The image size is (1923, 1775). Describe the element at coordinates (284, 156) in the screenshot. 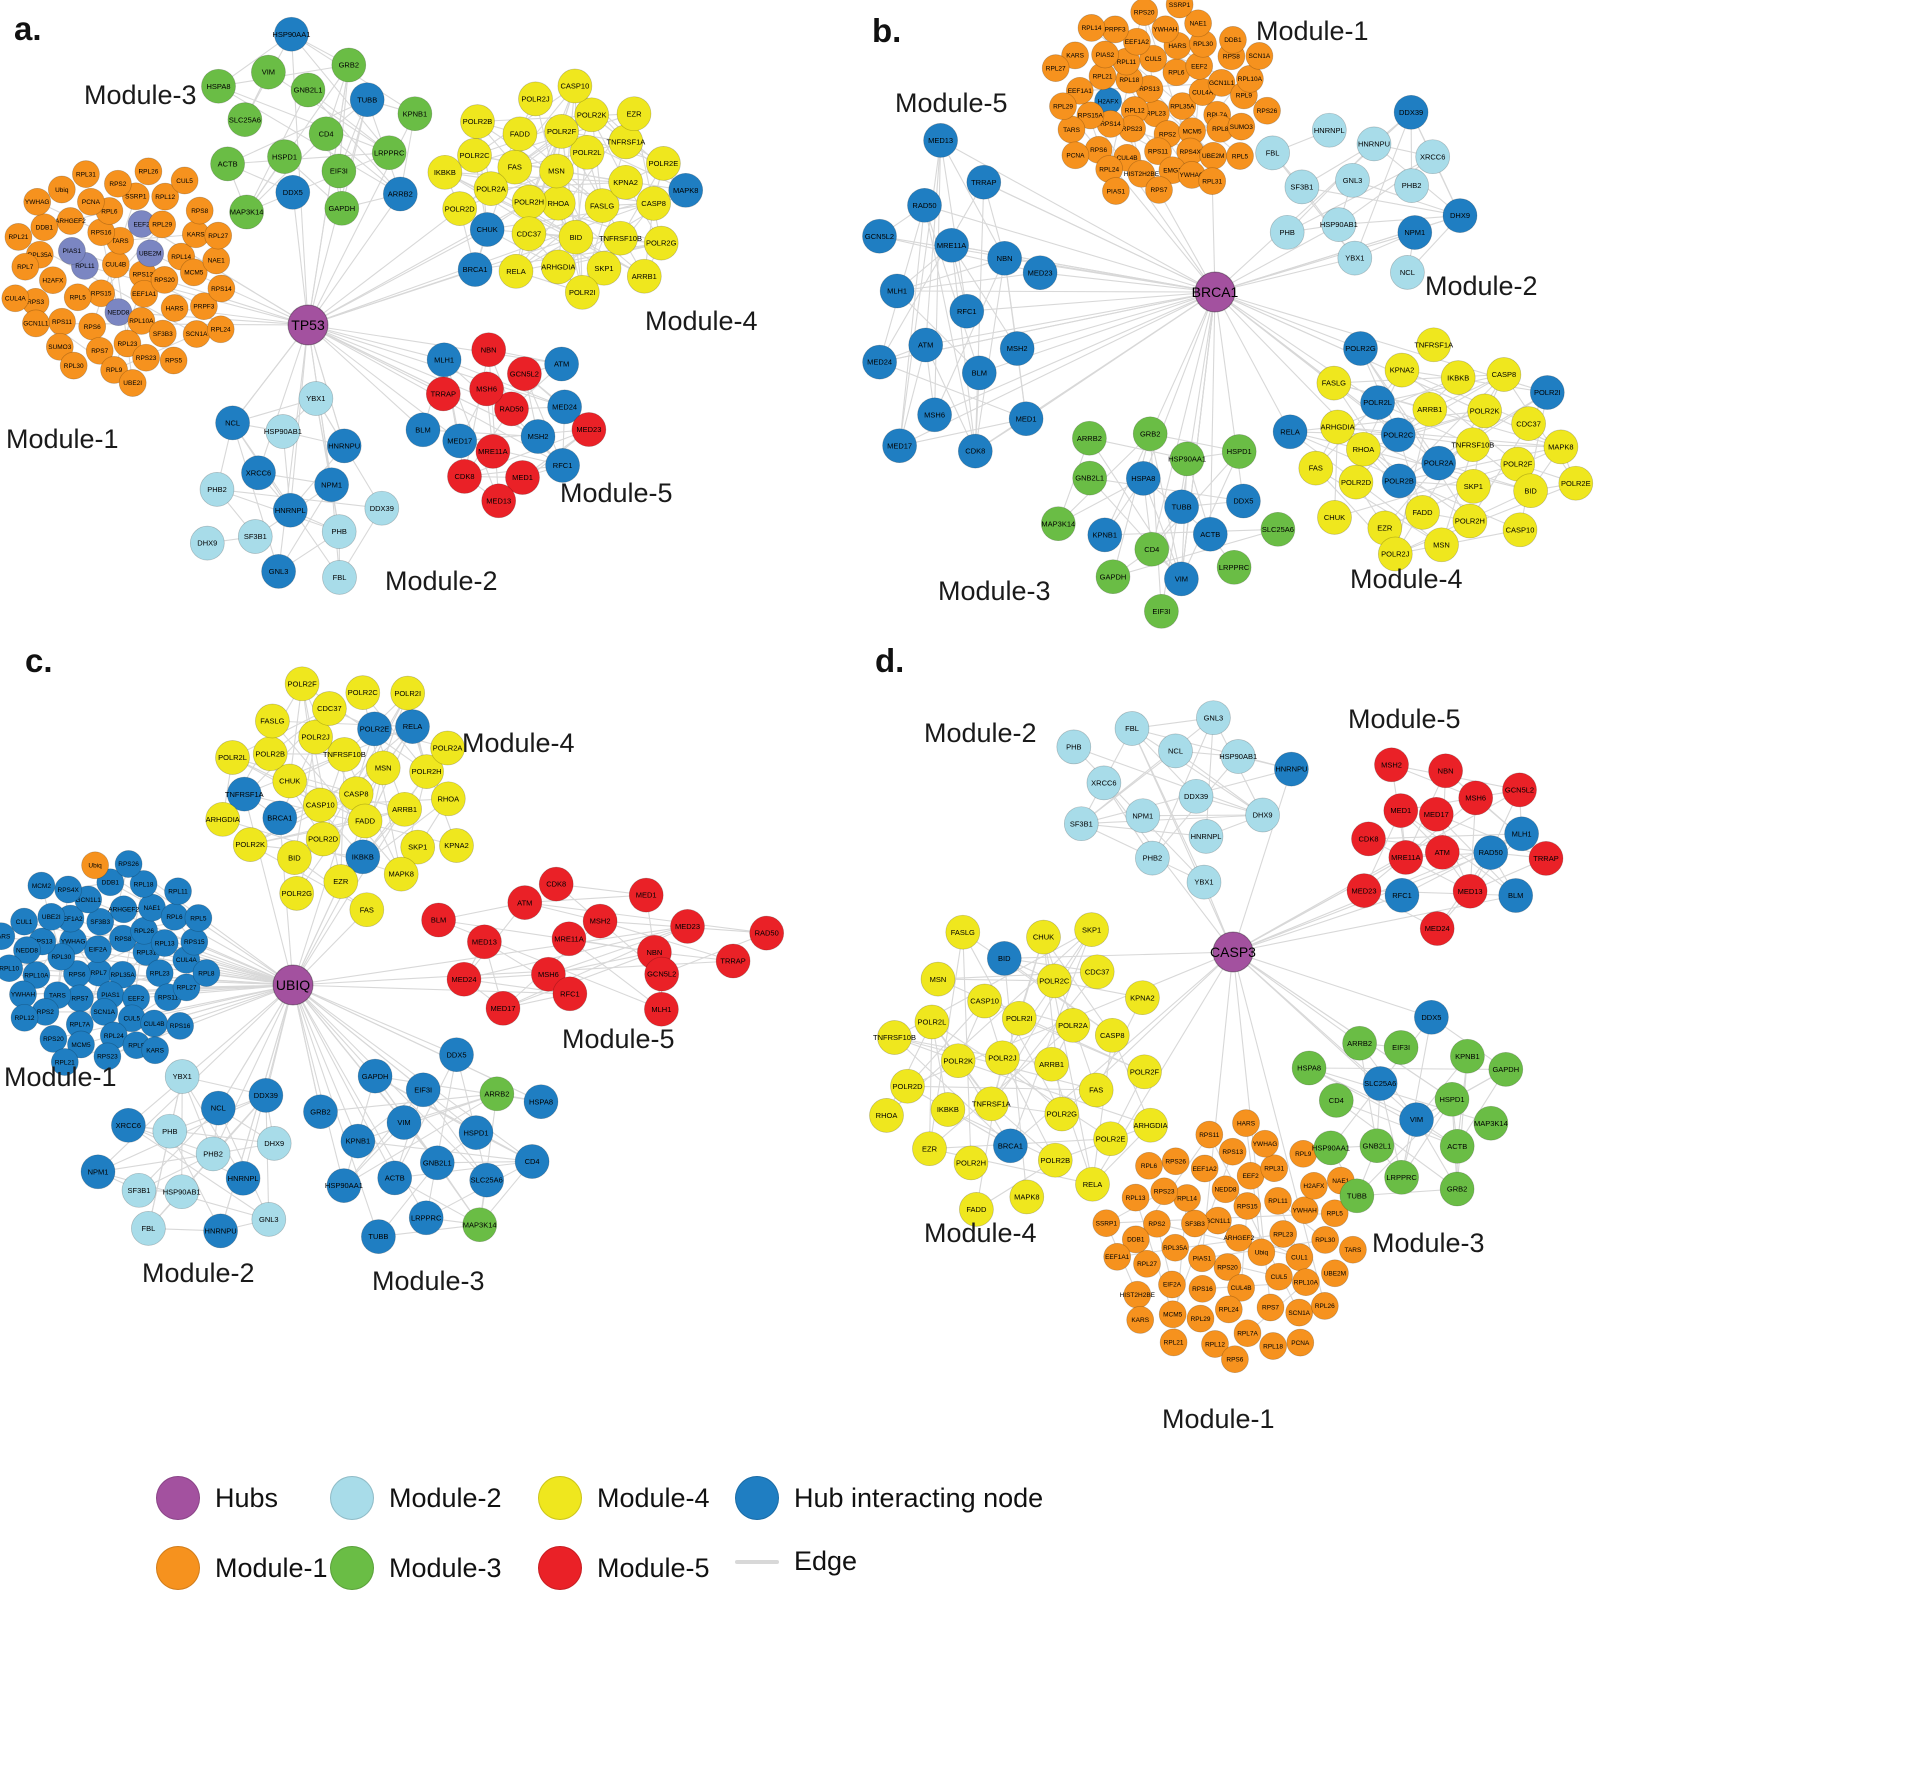

I see `node-HSPD1: HSPD1` at that location.